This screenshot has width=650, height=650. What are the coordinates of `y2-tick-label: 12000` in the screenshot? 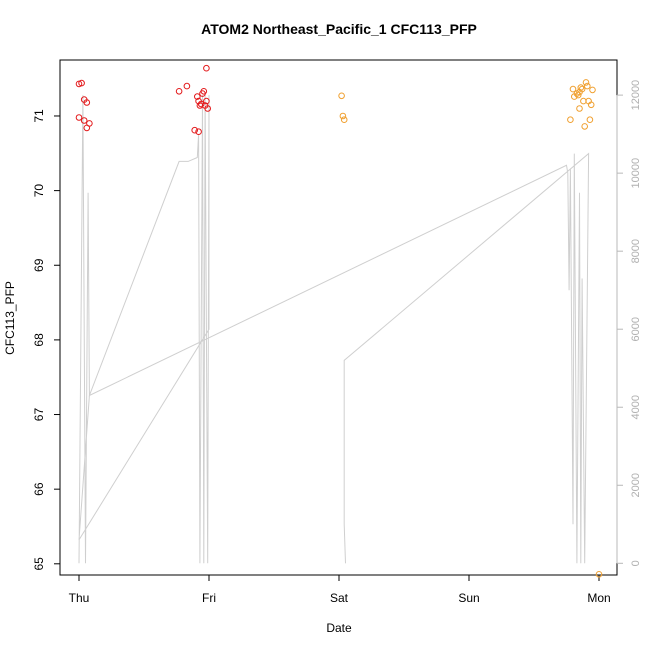 It's located at (636, 95).